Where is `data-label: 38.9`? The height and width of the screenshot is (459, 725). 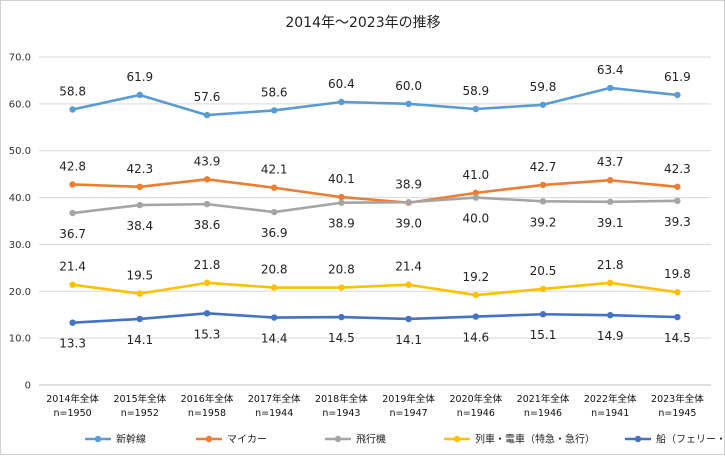 data-label: 38.9 is located at coordinates (408, 185).